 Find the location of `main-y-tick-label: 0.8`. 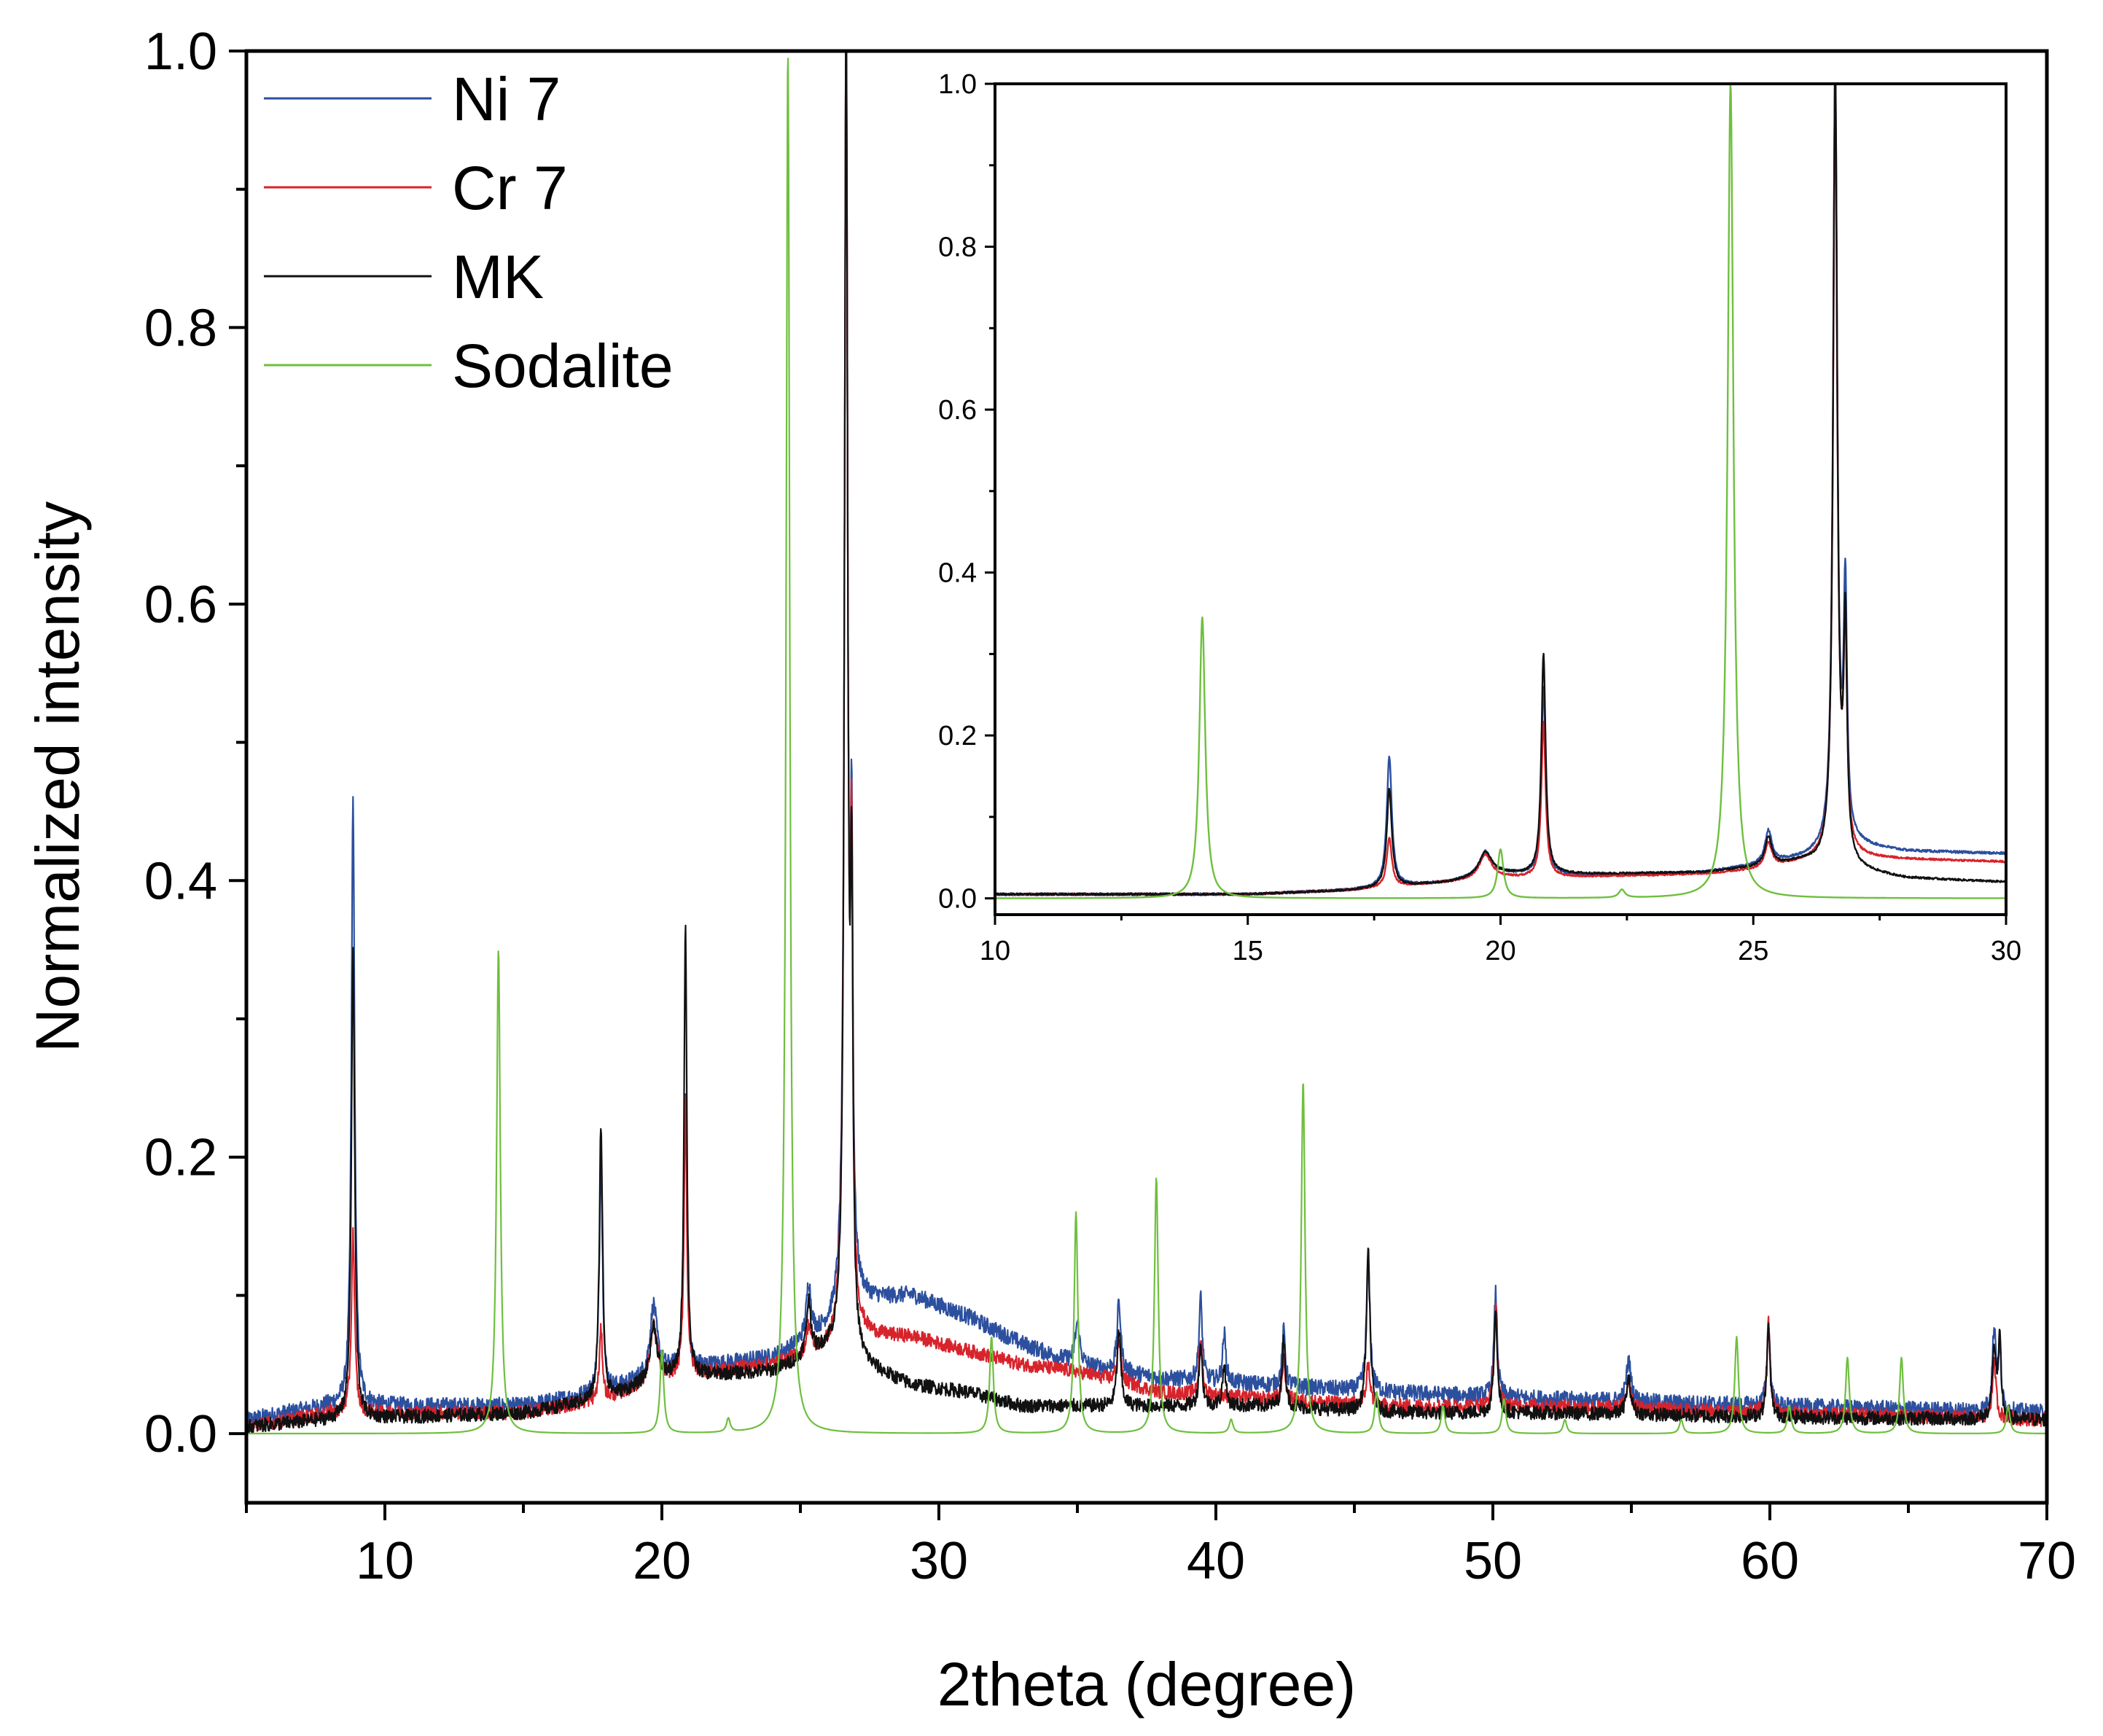

main-y-tick-label: 0.8 is located at coordinates (180, 328).